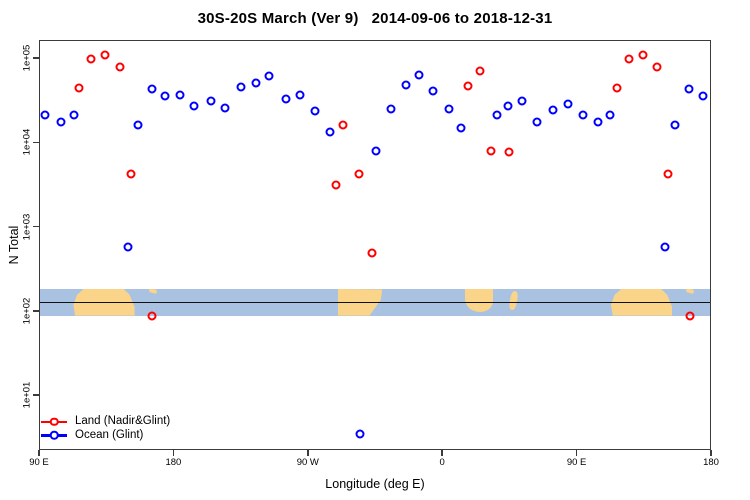  I want to click on y-tick-label: 1e+02, so click(27, 311).